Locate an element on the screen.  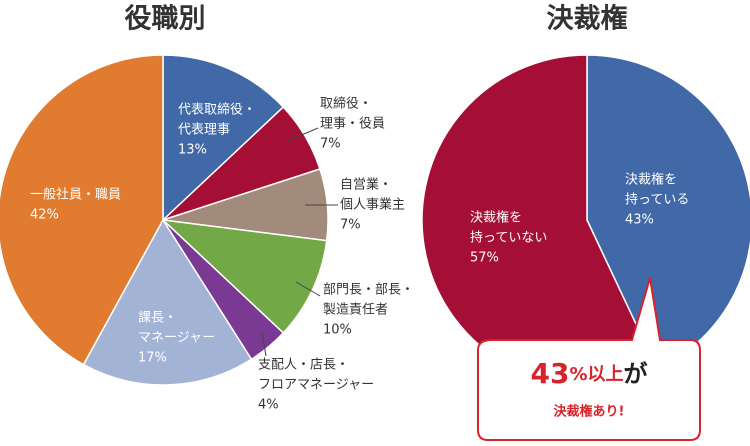
value-label: 42% is located at coordinates (44, 215).